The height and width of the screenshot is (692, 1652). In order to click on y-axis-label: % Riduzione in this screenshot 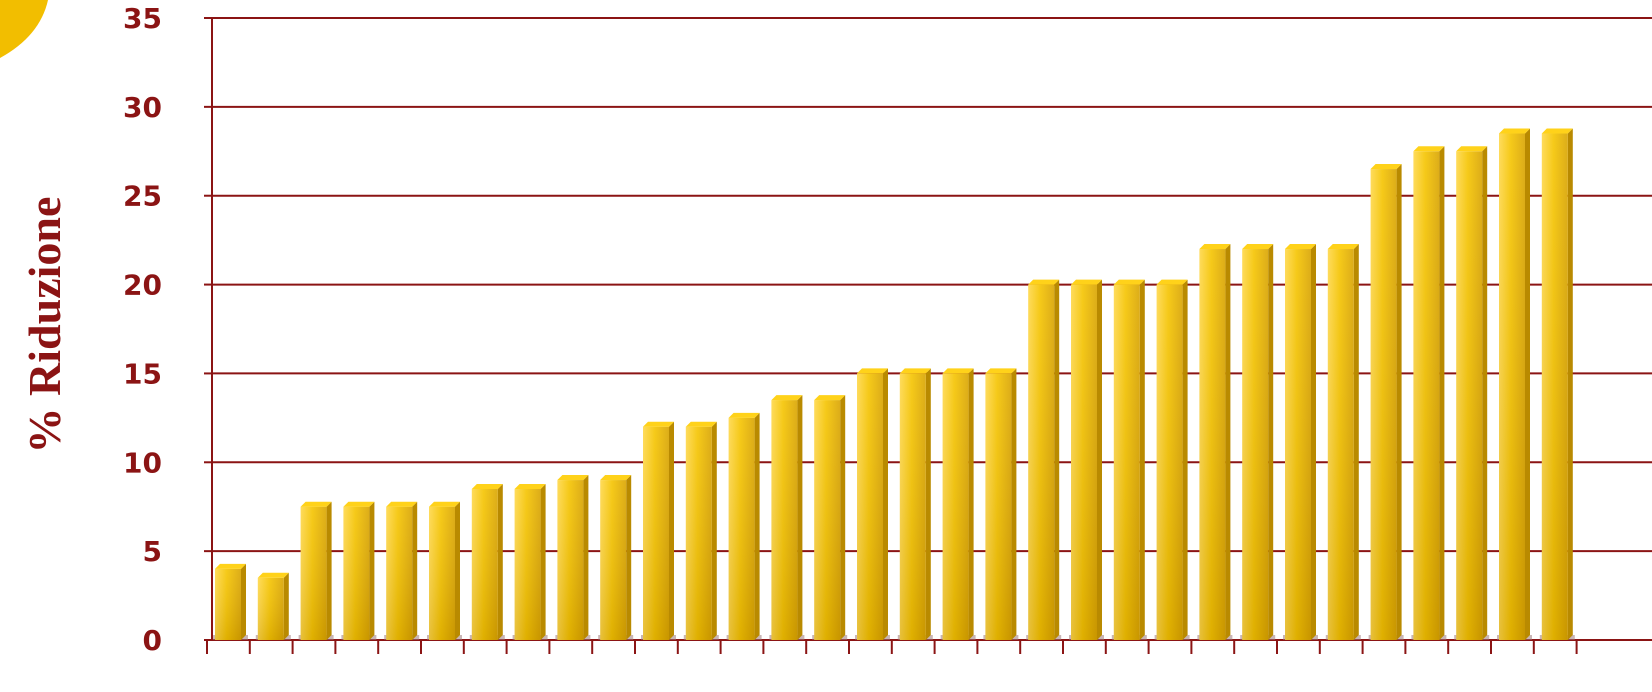, I will do `click(44, 325)`.